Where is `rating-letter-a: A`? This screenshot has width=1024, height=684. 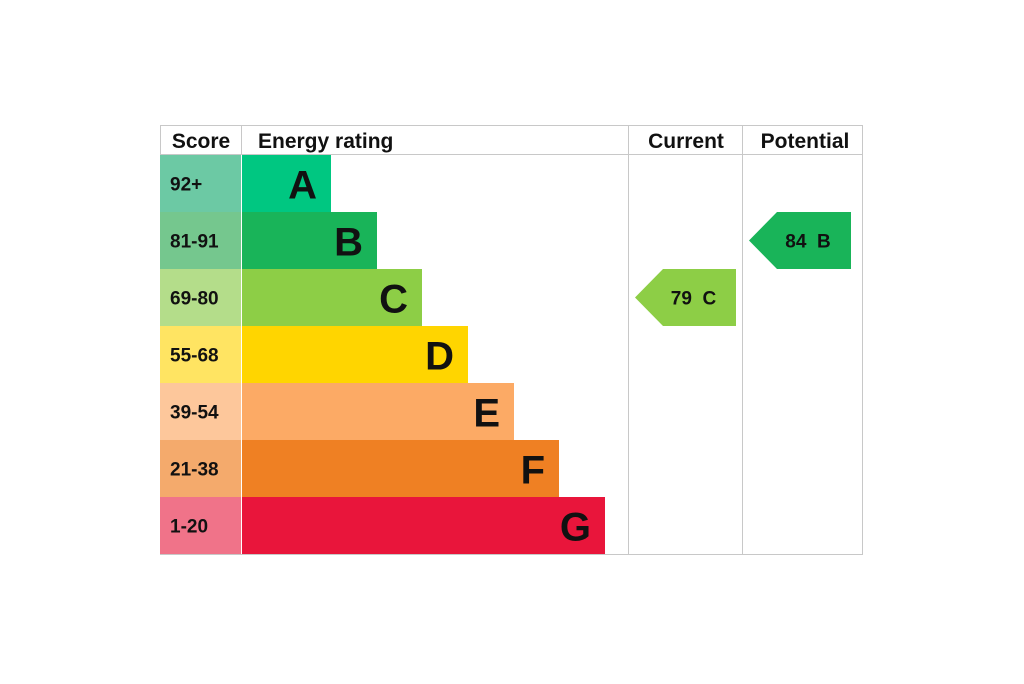 rating-letter-a: A is located at coordinates (302, 186).